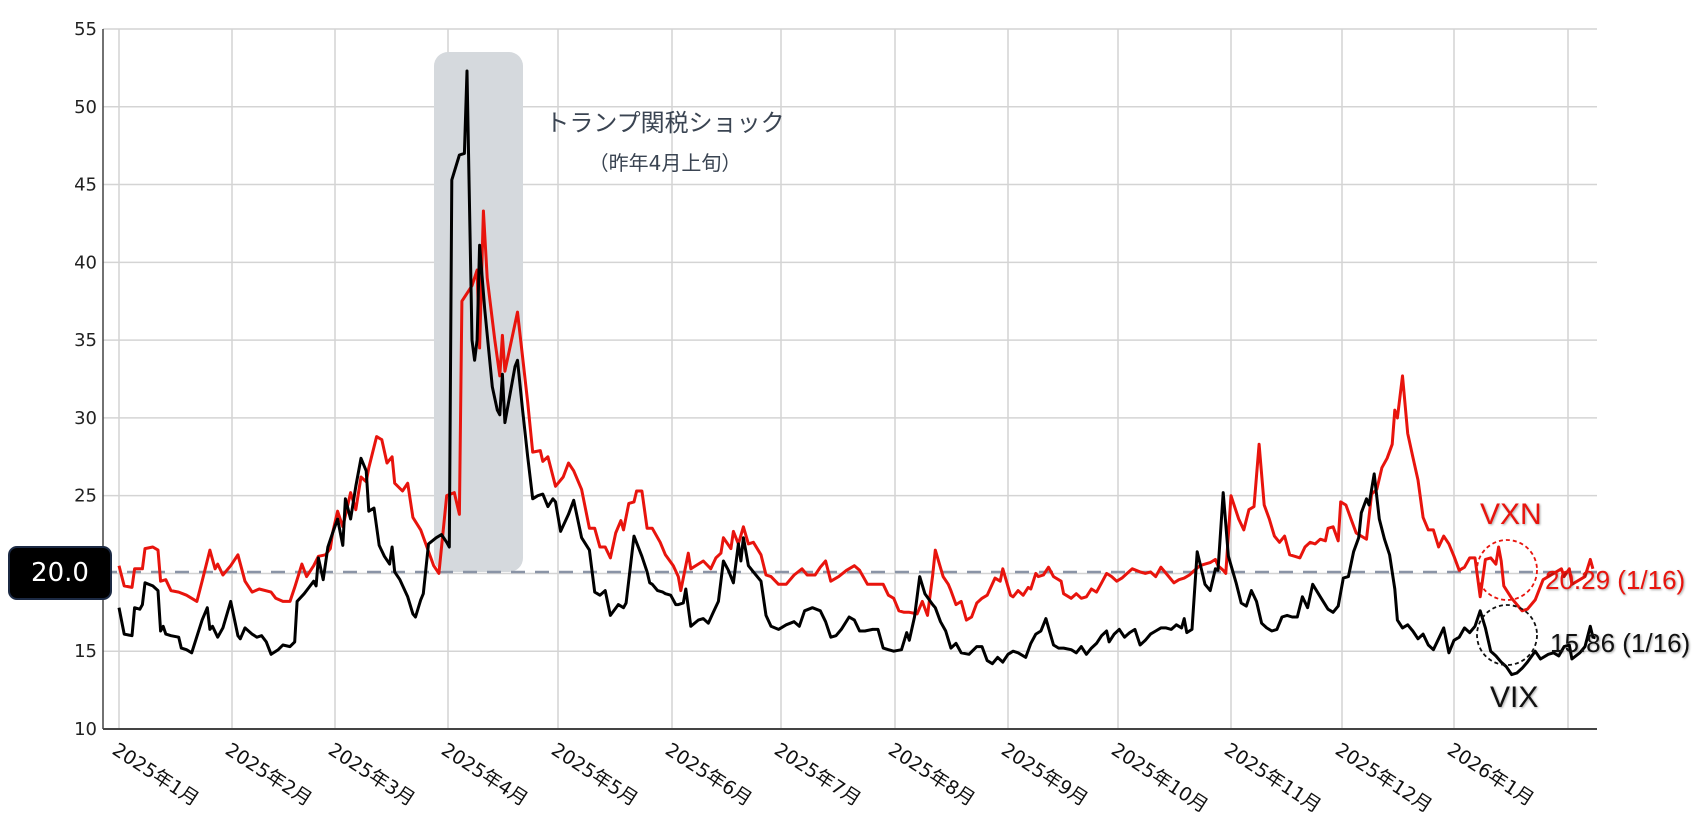 The height and width of the screenshot is (829, 1702). What do you see at coordinates (1507, 635) in the screenshot?
I see `vix-latest-highlight-circle` at bounding box center [1507, 635].